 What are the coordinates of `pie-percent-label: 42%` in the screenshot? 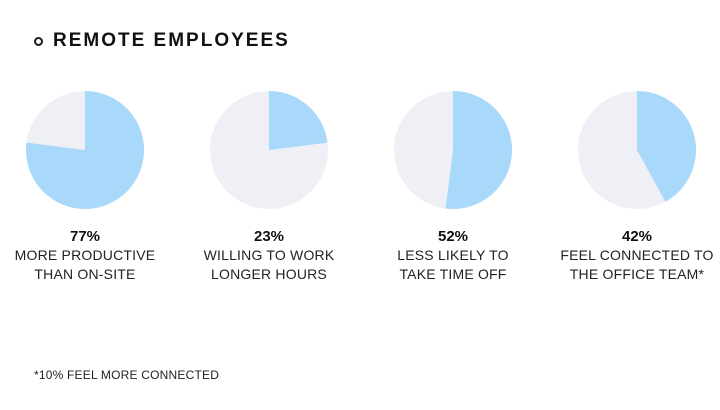 It's located at (637, 236).